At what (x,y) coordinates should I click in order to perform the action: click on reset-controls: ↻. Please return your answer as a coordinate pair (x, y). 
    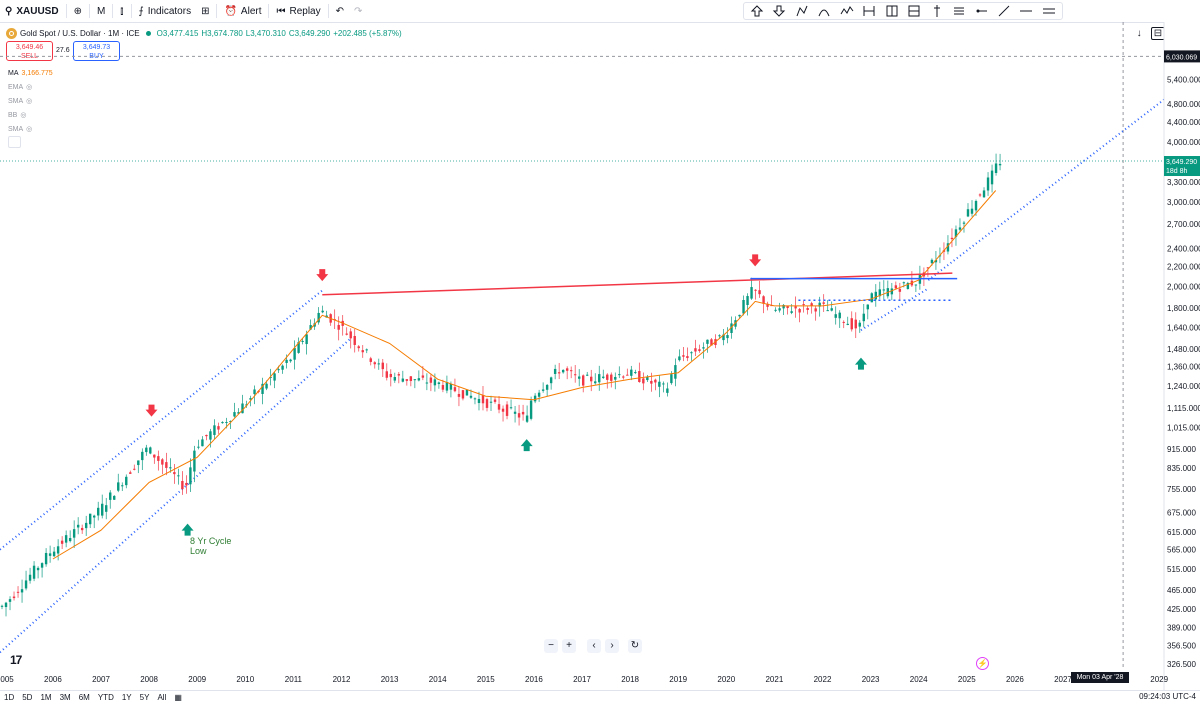
    Looking at the image, I should click on (635, 646).